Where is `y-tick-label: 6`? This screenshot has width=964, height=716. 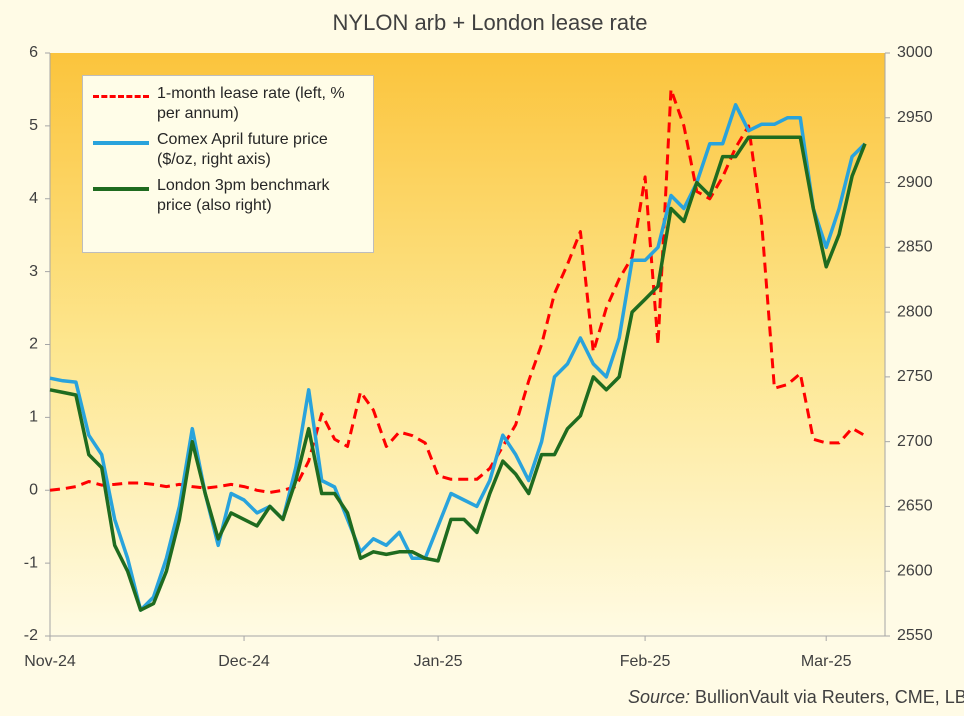 y-tick-label: 6 is located at coordinates (33, 52).